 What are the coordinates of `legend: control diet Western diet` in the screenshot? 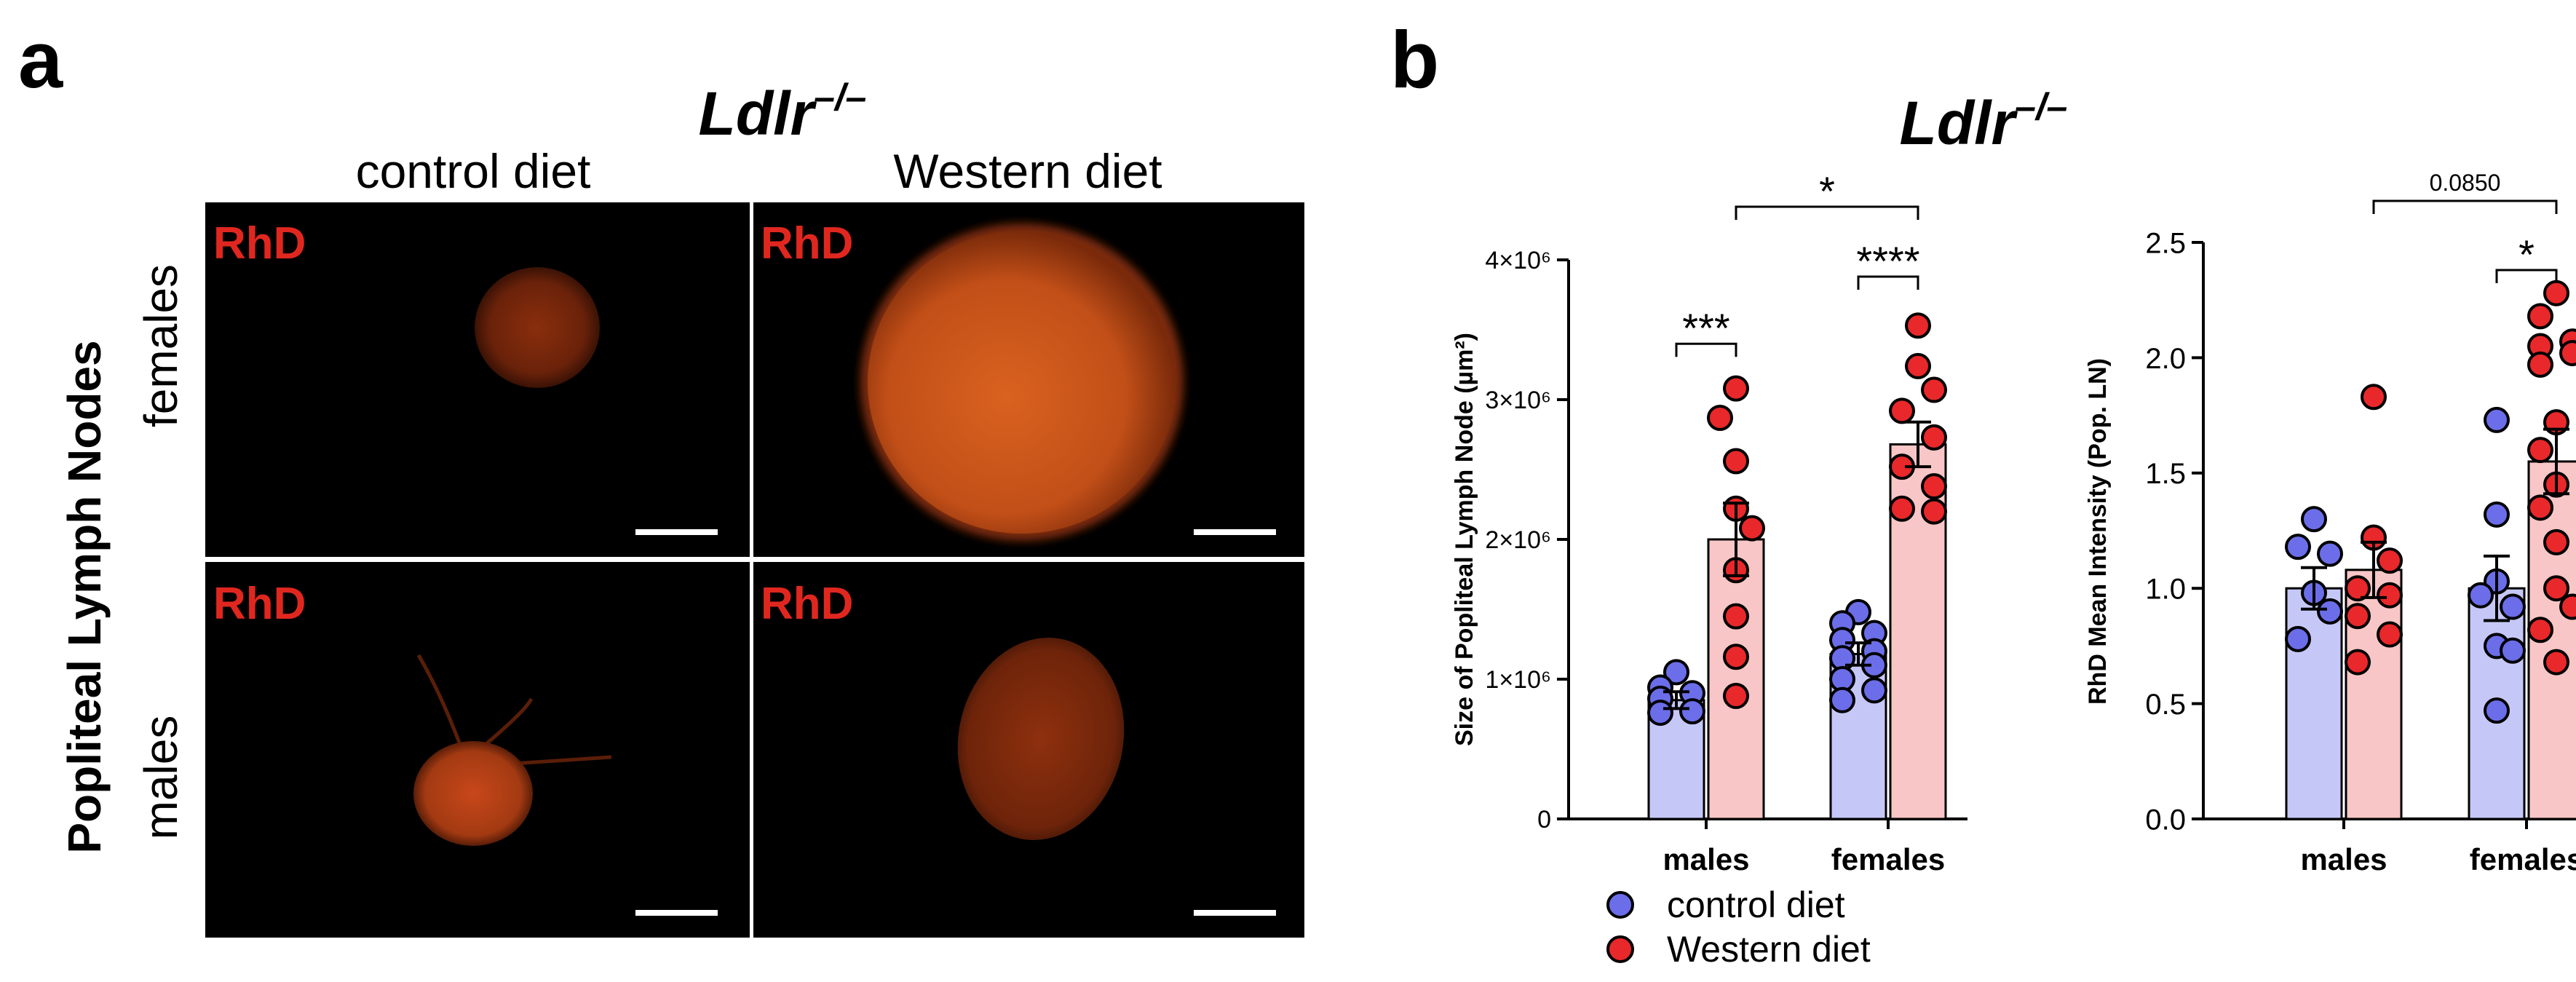 It's located at (1738, 927).